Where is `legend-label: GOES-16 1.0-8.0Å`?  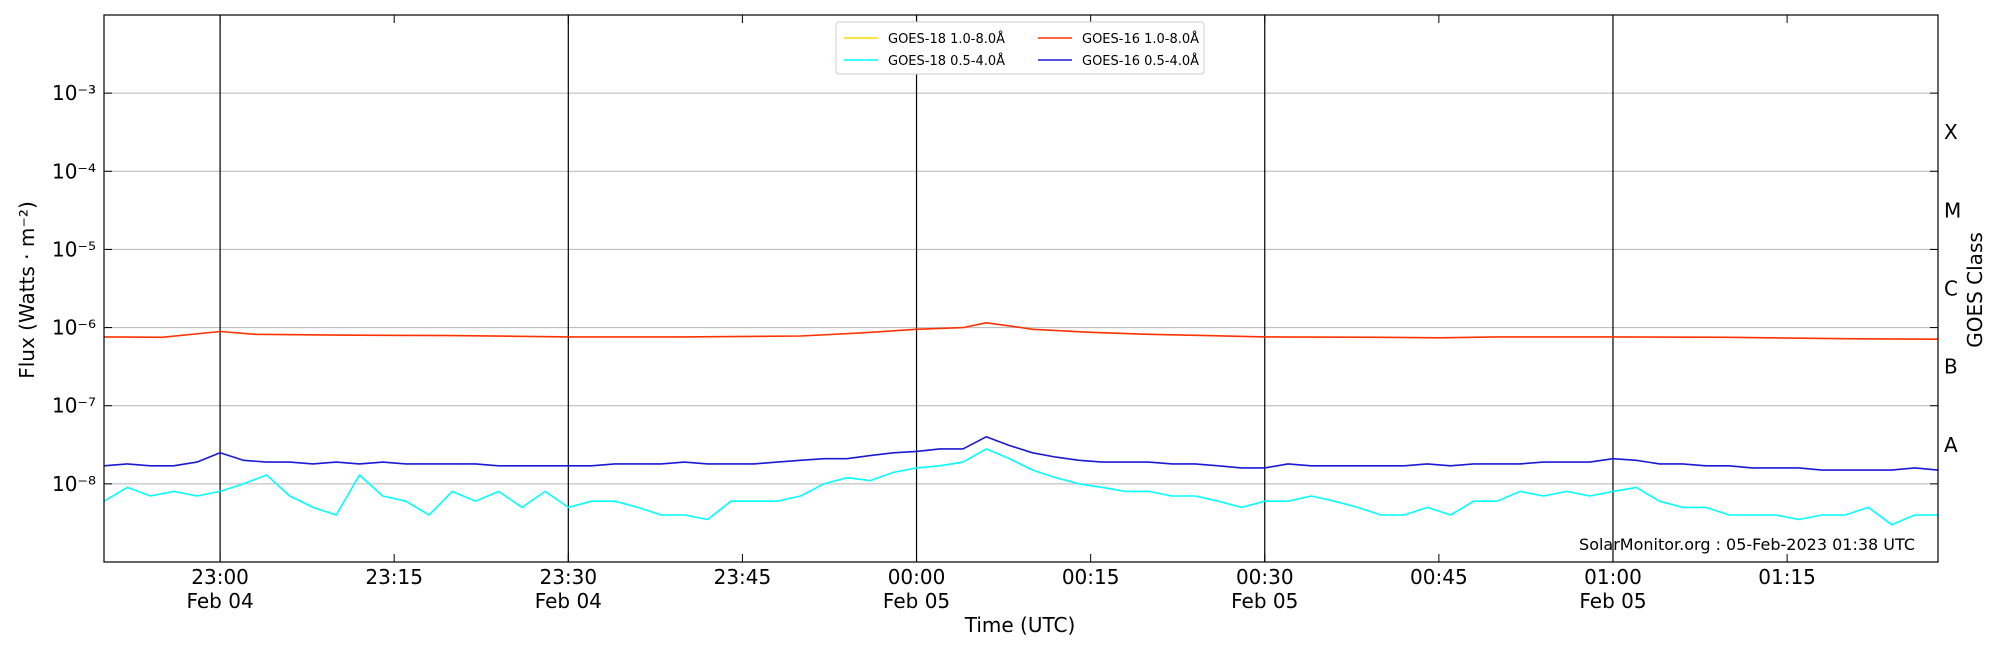 legend-label: GOES-16 1.0-8.0Å is located at coordinates (1140, 39).